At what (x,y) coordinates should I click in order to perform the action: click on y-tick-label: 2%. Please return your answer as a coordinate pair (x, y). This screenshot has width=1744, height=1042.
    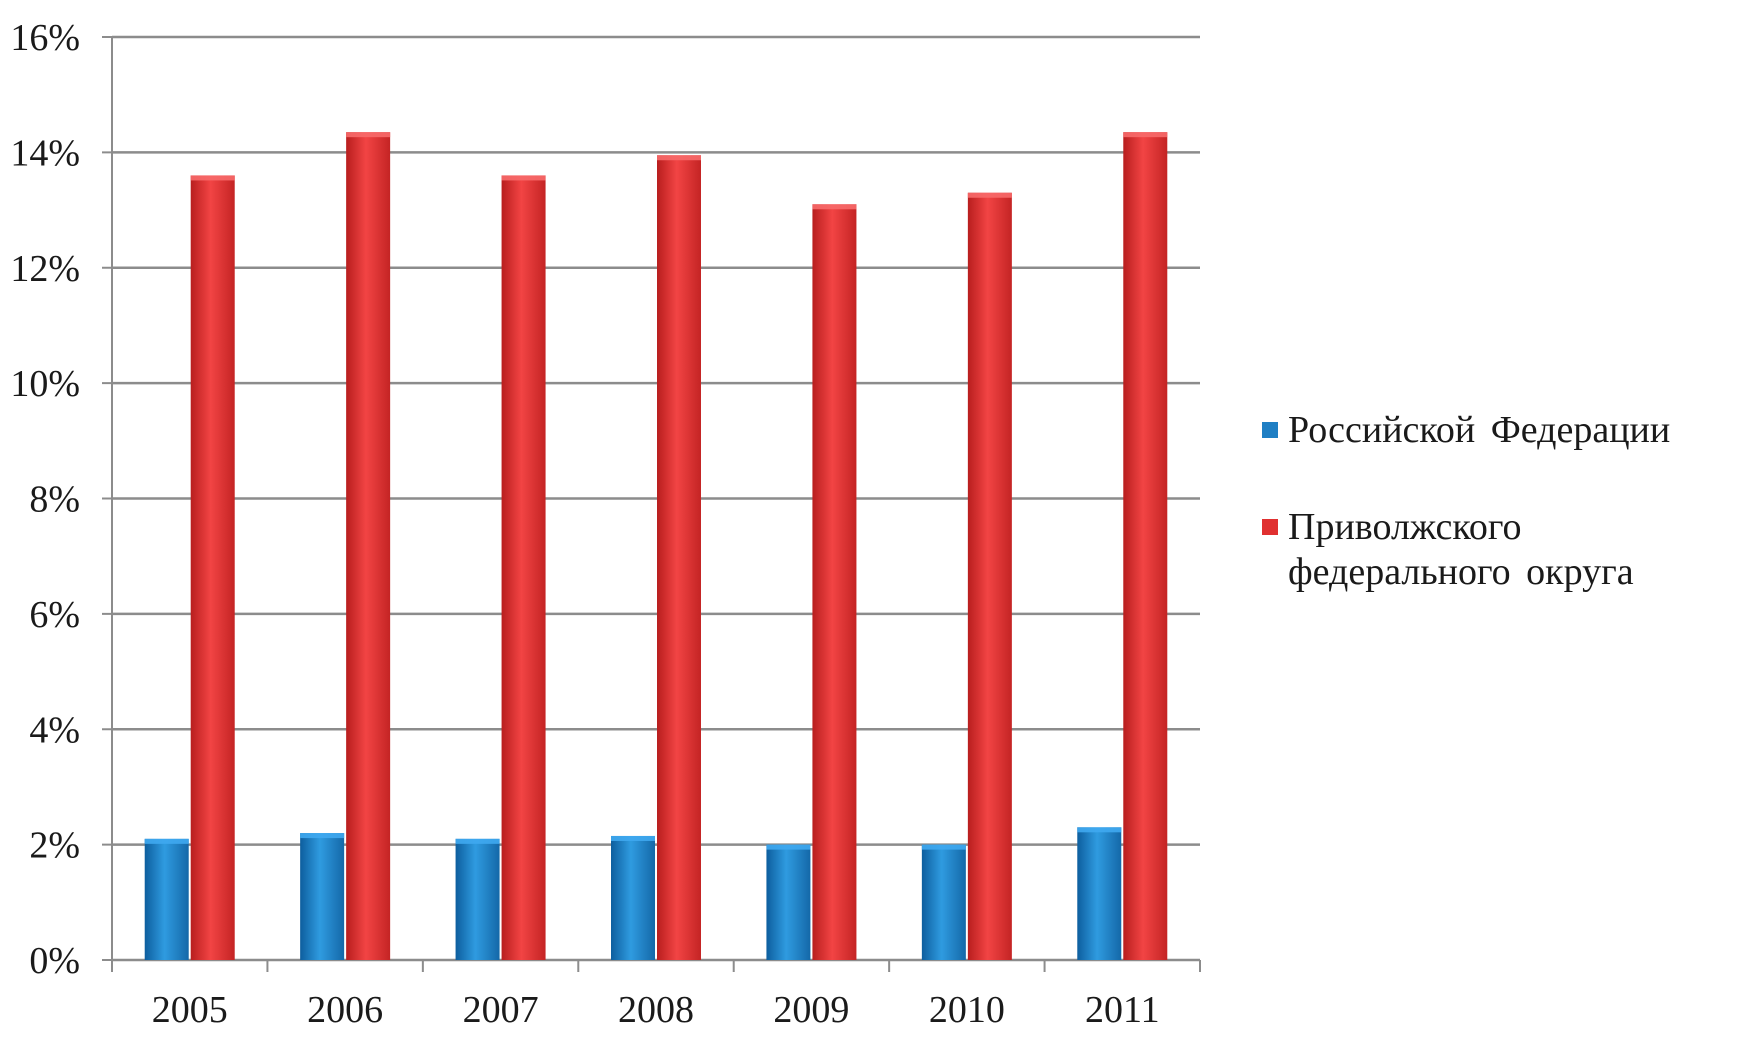
    Looking at the image, I should click on (54, 846).